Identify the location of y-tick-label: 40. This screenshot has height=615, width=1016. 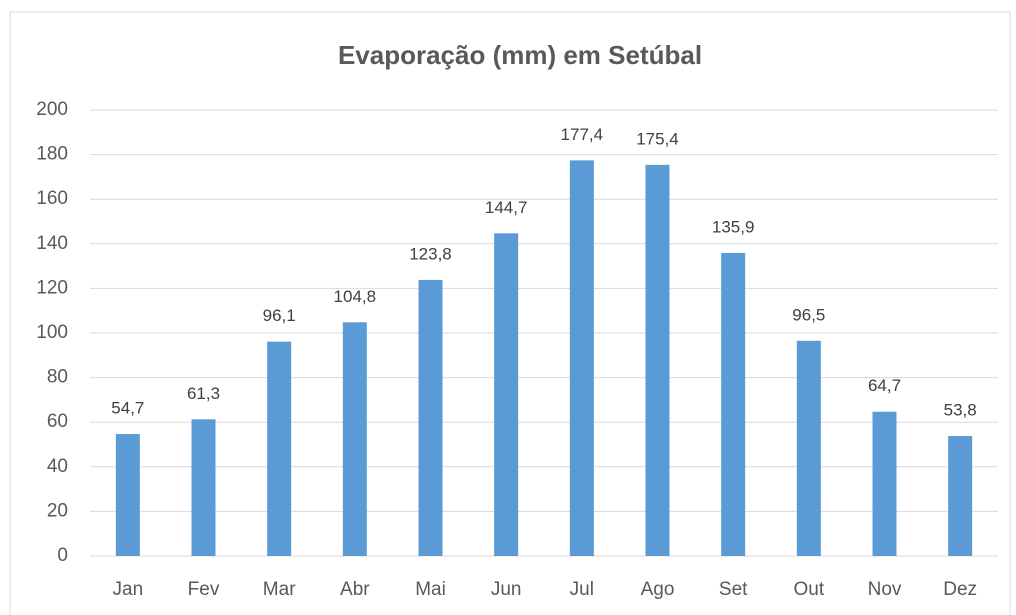
(57, 466).